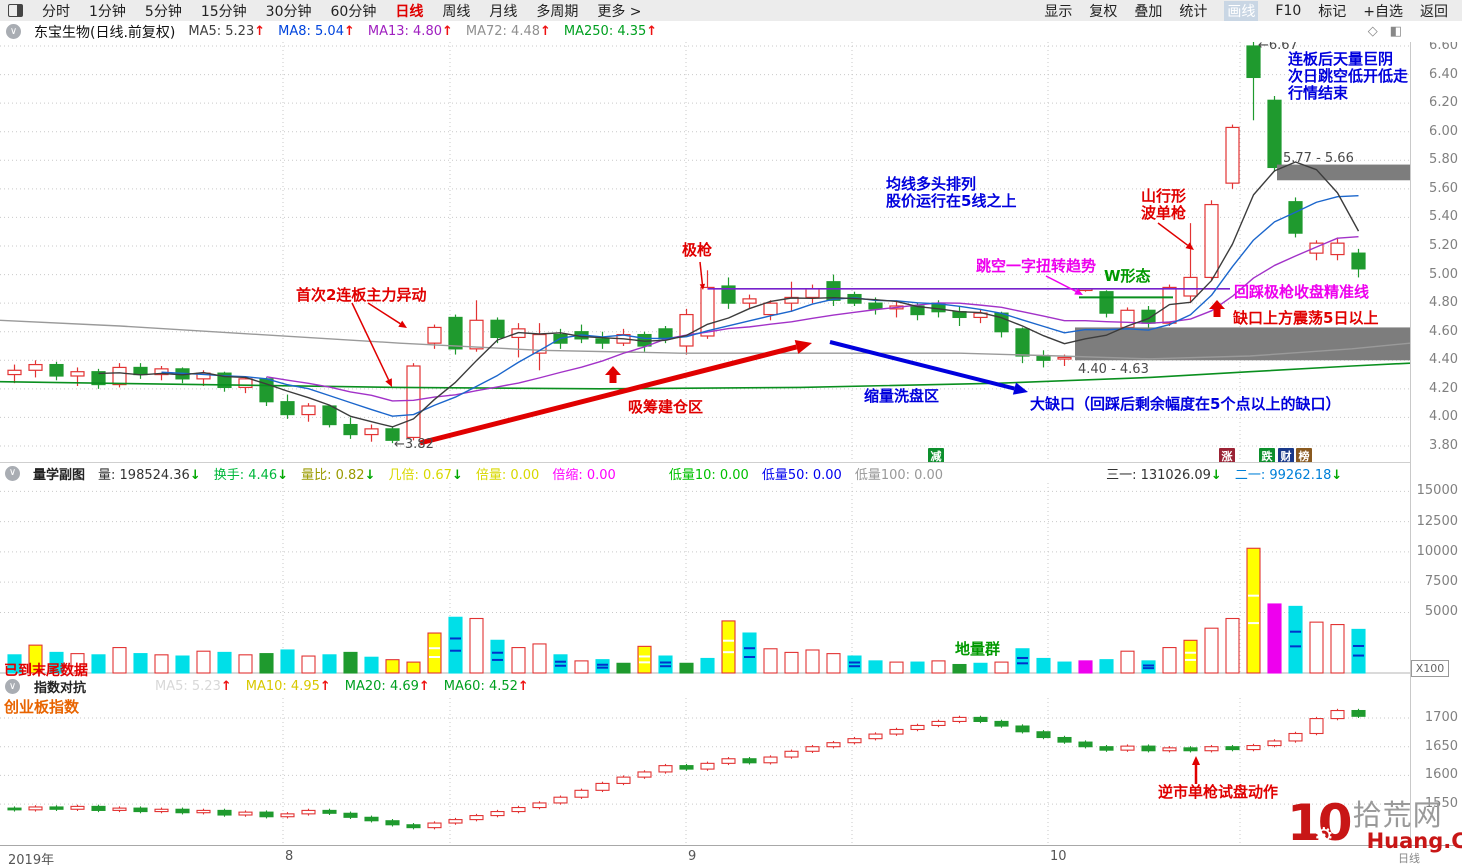 The width and height of the screenshot is (1462, 865). Describe the element at coordinates (361, 295) in the screenshot. I see `note-first-boards: 首次2连板主力异动` at that location.